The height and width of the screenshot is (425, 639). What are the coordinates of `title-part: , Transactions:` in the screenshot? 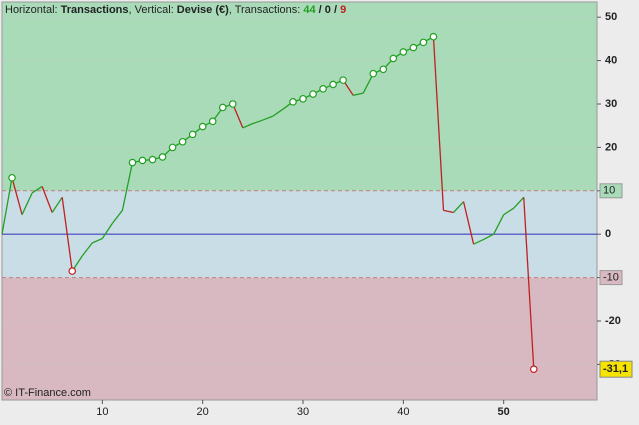 It's located at (266, 10).